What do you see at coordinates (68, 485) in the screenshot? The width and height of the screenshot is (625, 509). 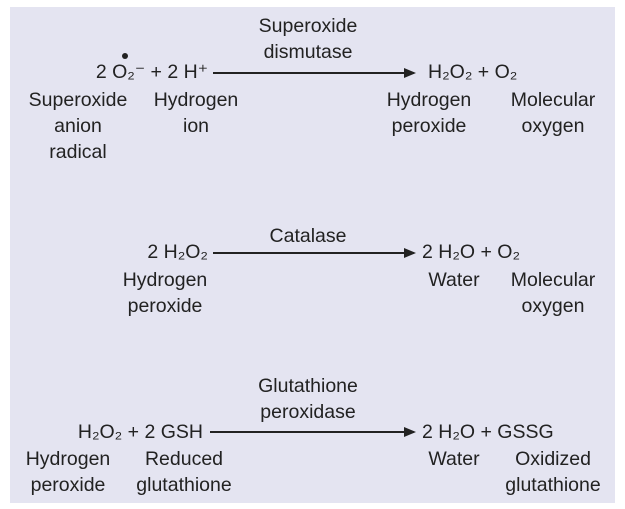 I see `label-hydrogen-peroxide-3-line2: peroxide` at bounding box center [68, 485].